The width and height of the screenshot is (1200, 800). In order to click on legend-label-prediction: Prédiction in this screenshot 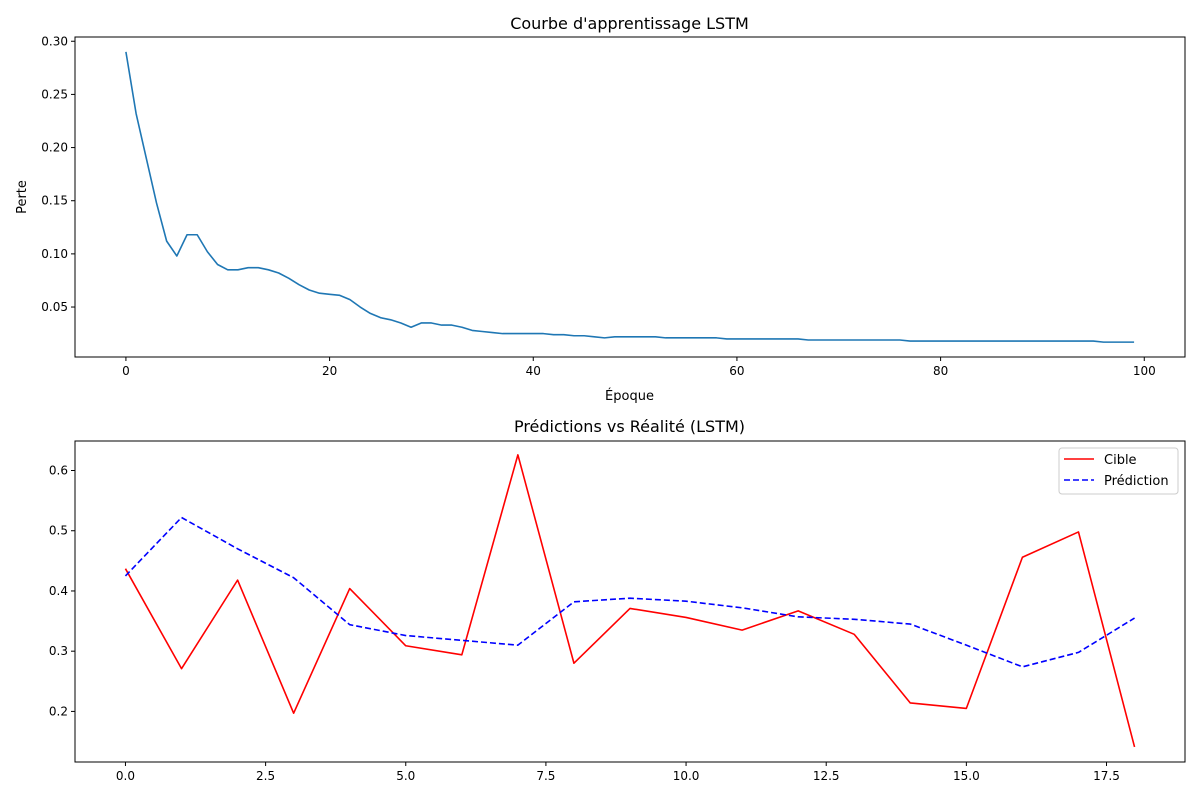, I will do `click(1136, 481)`.